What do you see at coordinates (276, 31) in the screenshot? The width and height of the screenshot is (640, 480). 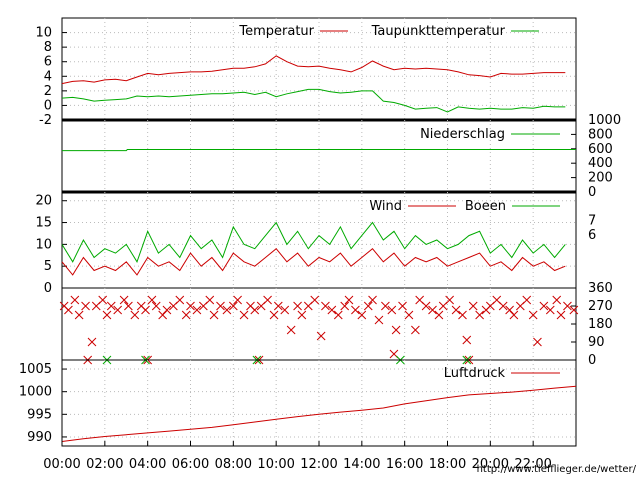 I see `legend-label-temperatur: Temperatur` at bounding box center [276, 31].